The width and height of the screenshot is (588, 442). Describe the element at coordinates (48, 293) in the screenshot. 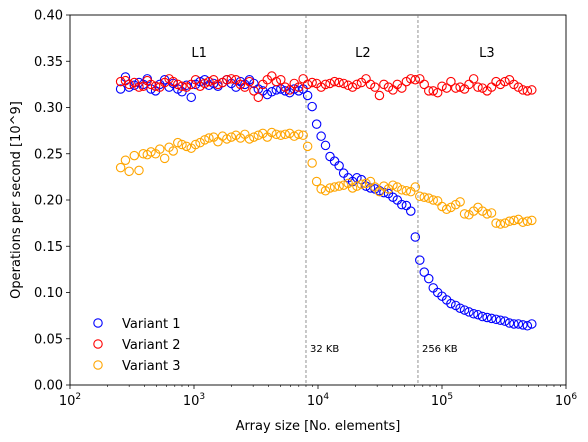

I see `y-tick-label: 0.10` at that location.